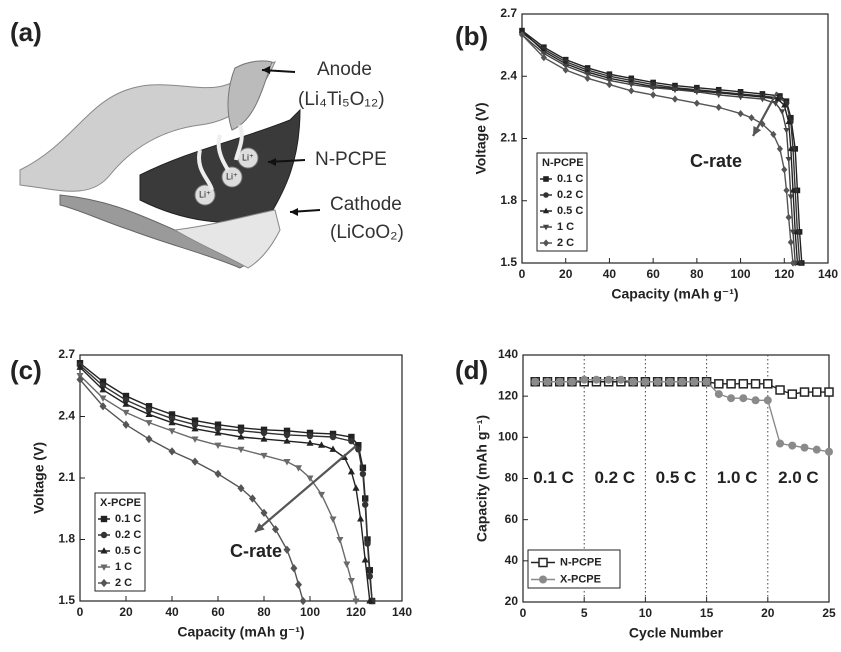  Describe the element at coordinates (66, 354) in the screenshot. I see `y-tick-label: 2.7` at that location.